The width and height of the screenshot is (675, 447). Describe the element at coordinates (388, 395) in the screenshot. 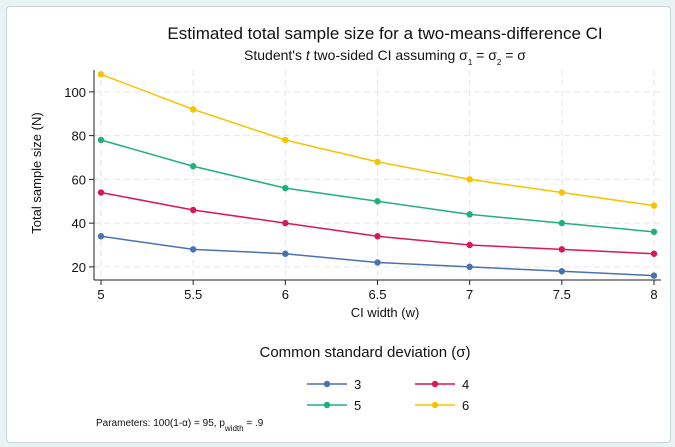

I see `legend: 3 4 5 6` at that location.